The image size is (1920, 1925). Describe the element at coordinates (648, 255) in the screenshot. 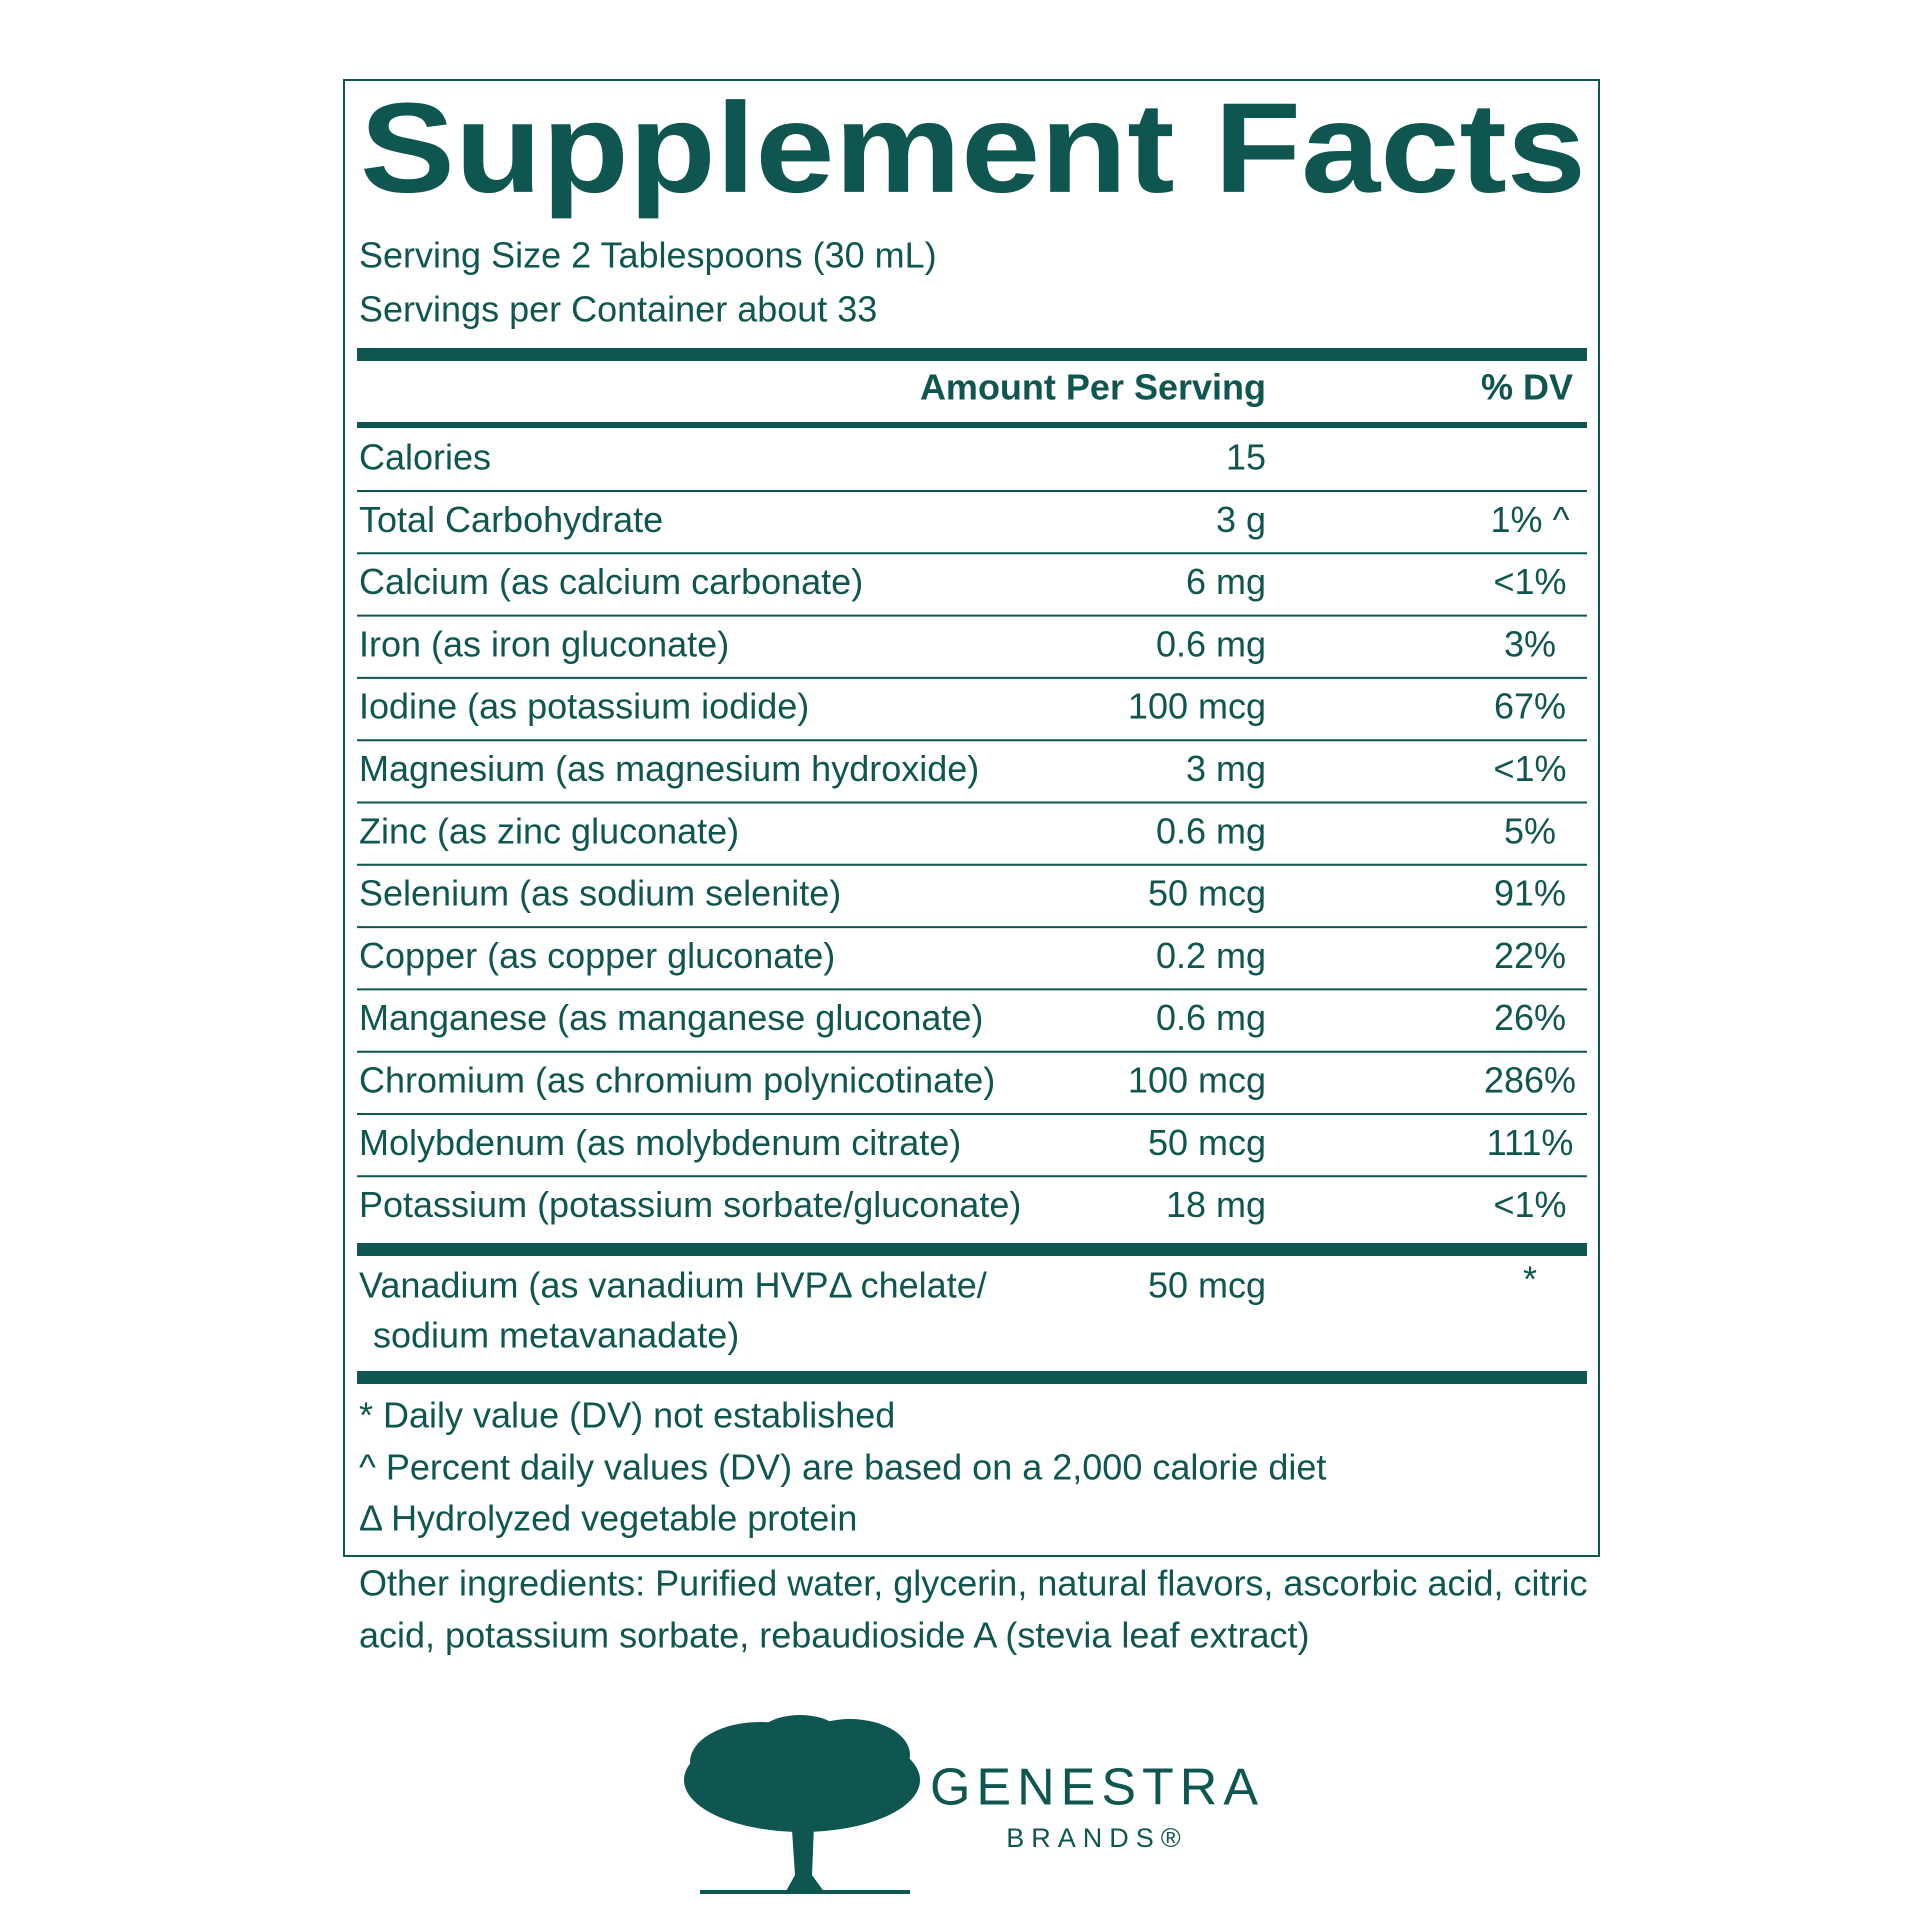

I see `serving-size: Serving Size 2 Tablespoons (30 mL)` at that location.